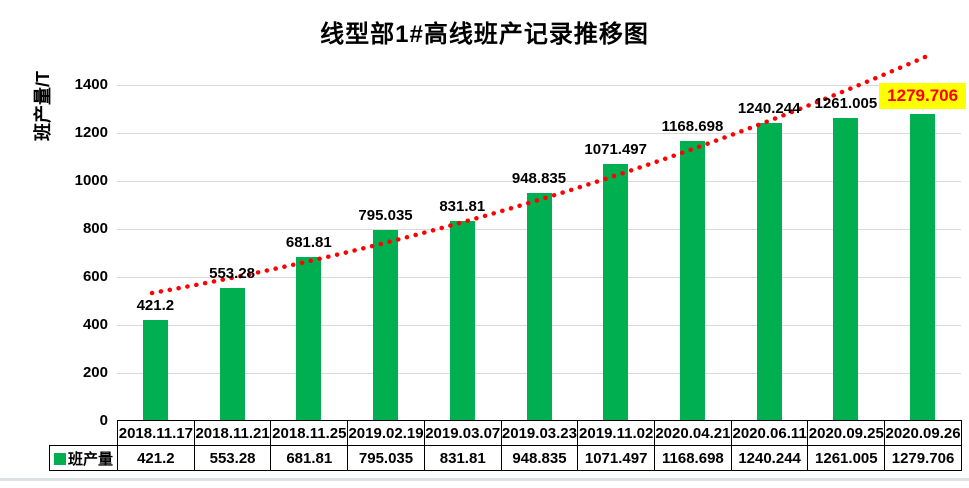 This screenshot has width=969, height=488. I want to click on table-value-1: 553.28, so click(232, 458).